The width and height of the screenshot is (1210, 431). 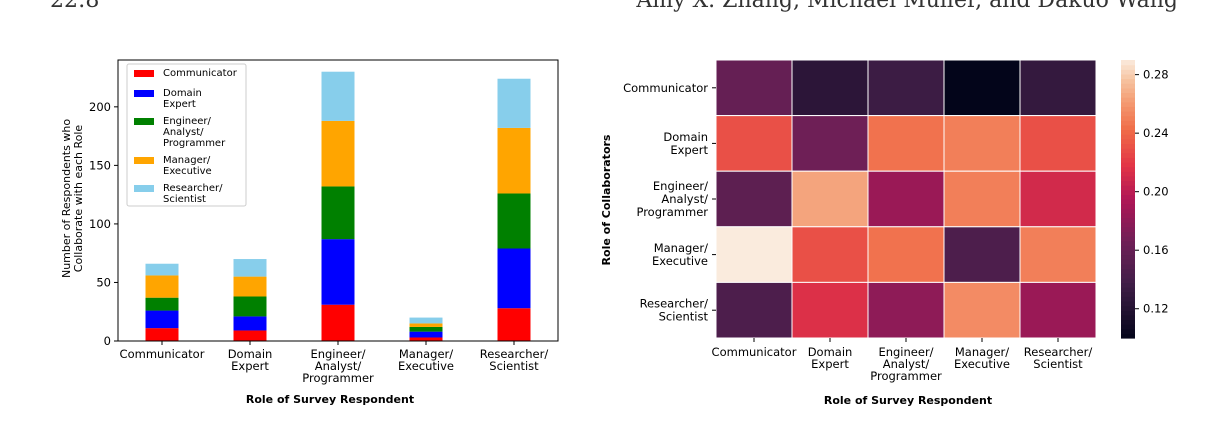 I want to click on legend-label-1: Domain Expert, so click(x=182, y=99).